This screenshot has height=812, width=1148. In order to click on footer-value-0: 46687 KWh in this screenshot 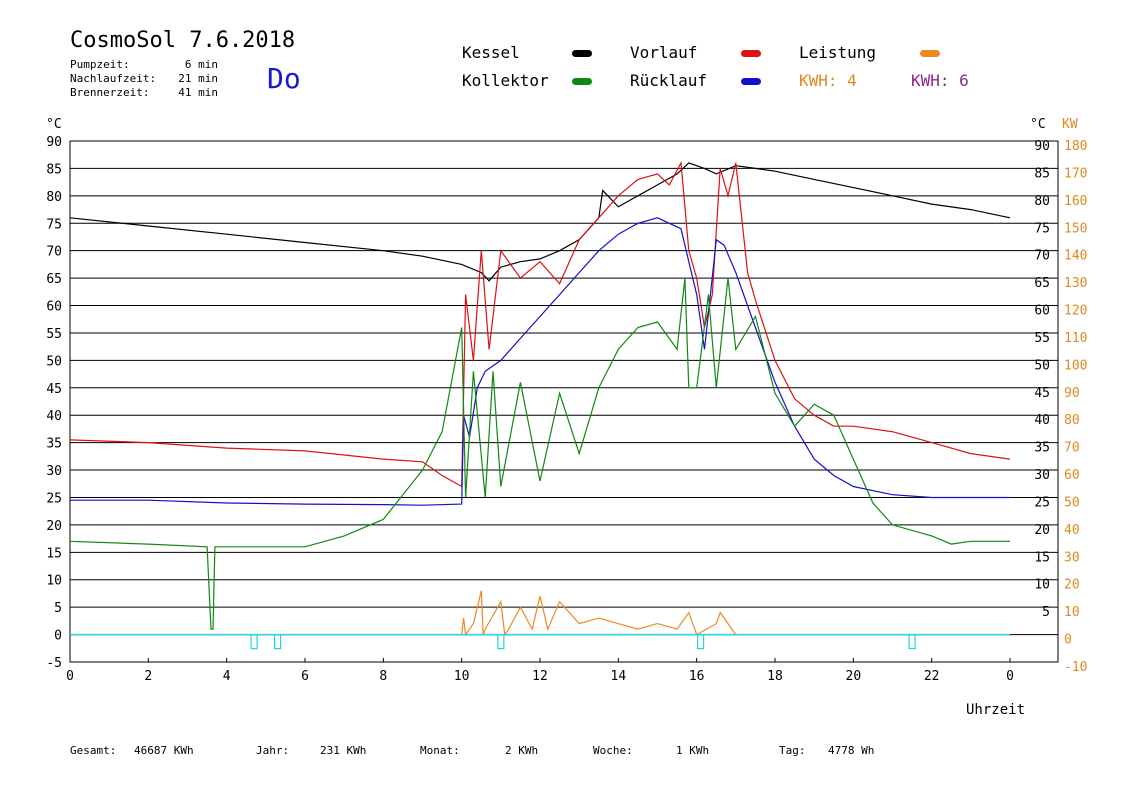, I will do `click(164, 750)`.